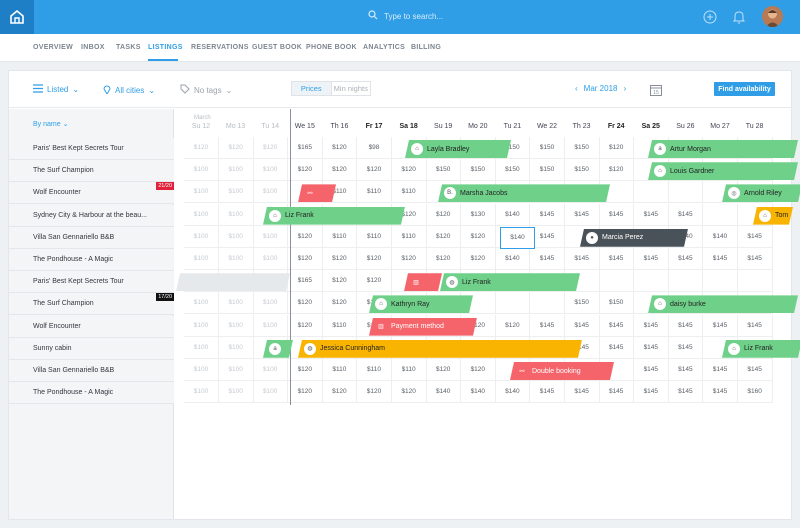  Describe the element at coordinates (91, 304) in the screenshot. I see `listing-row: The Surf Champion 17/20` at that location.